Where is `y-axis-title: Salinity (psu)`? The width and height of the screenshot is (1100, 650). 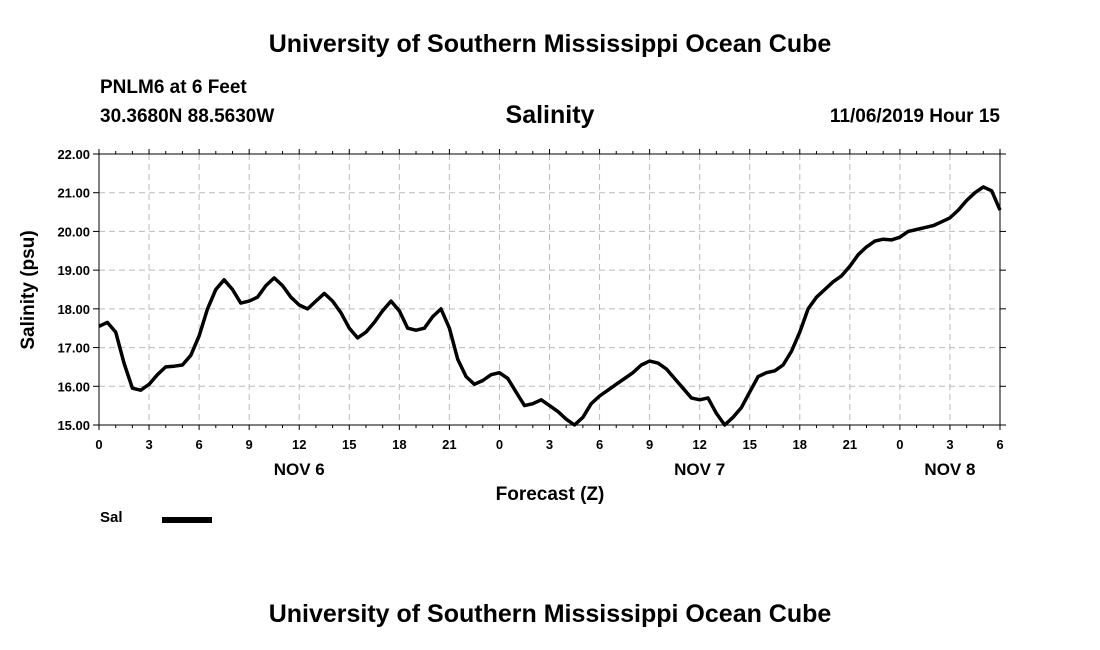
y-axis-title: Salinity (psu) is located at coordinates (28, 289).